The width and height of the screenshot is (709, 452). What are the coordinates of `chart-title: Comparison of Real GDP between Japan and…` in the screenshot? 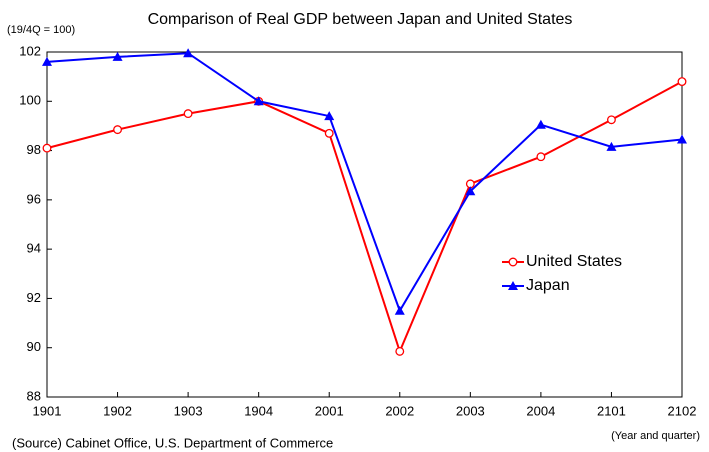 It's located at (360, 19).